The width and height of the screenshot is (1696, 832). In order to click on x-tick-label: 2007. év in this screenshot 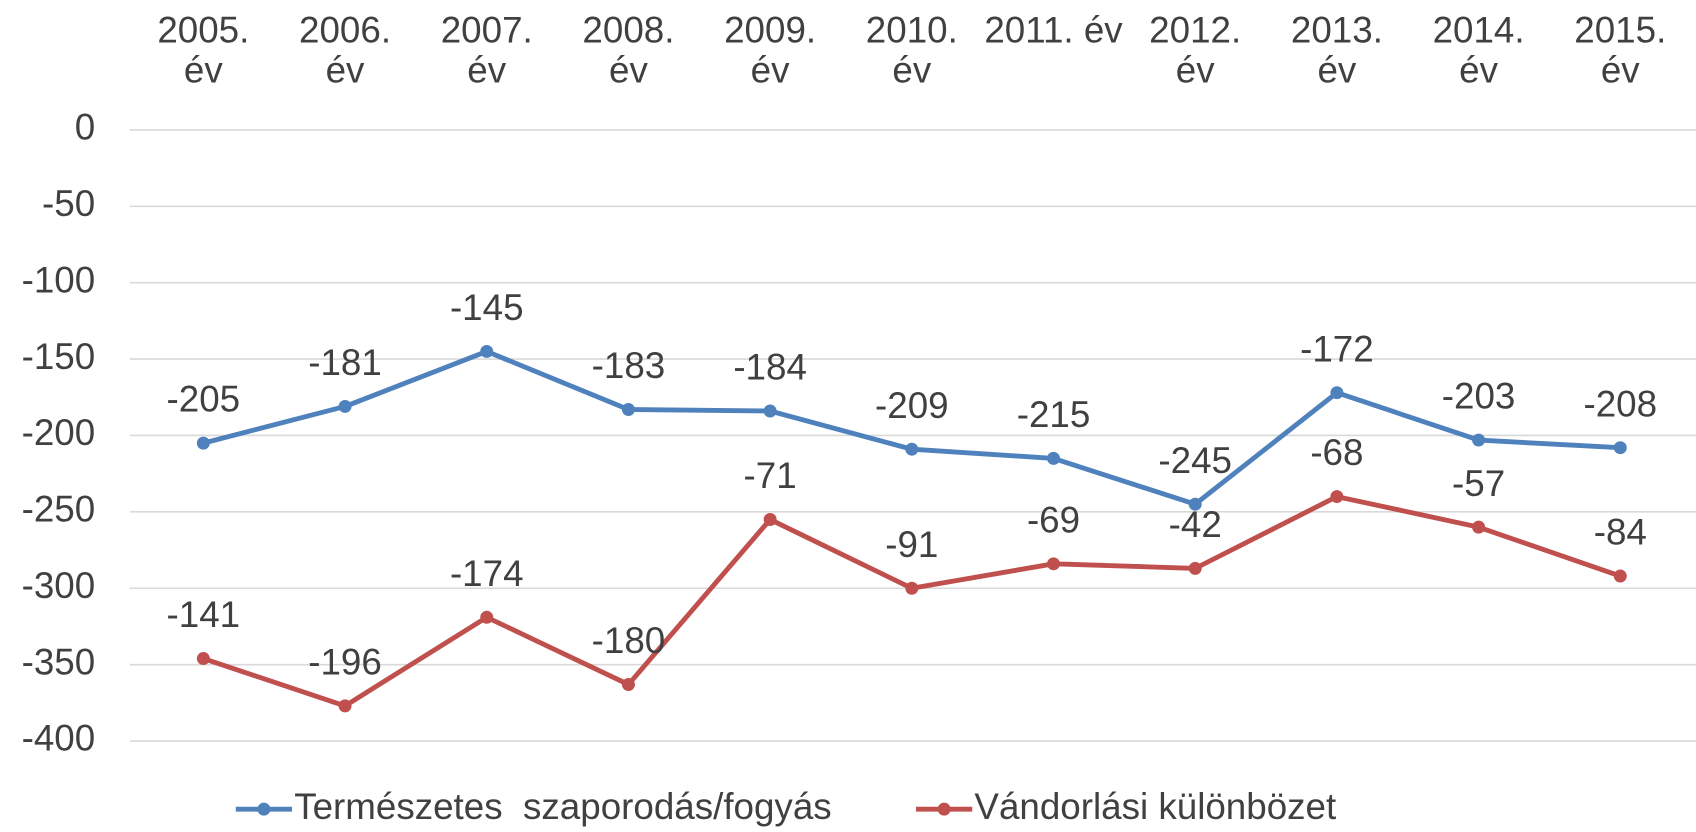, I will do `click(486, 50)`.